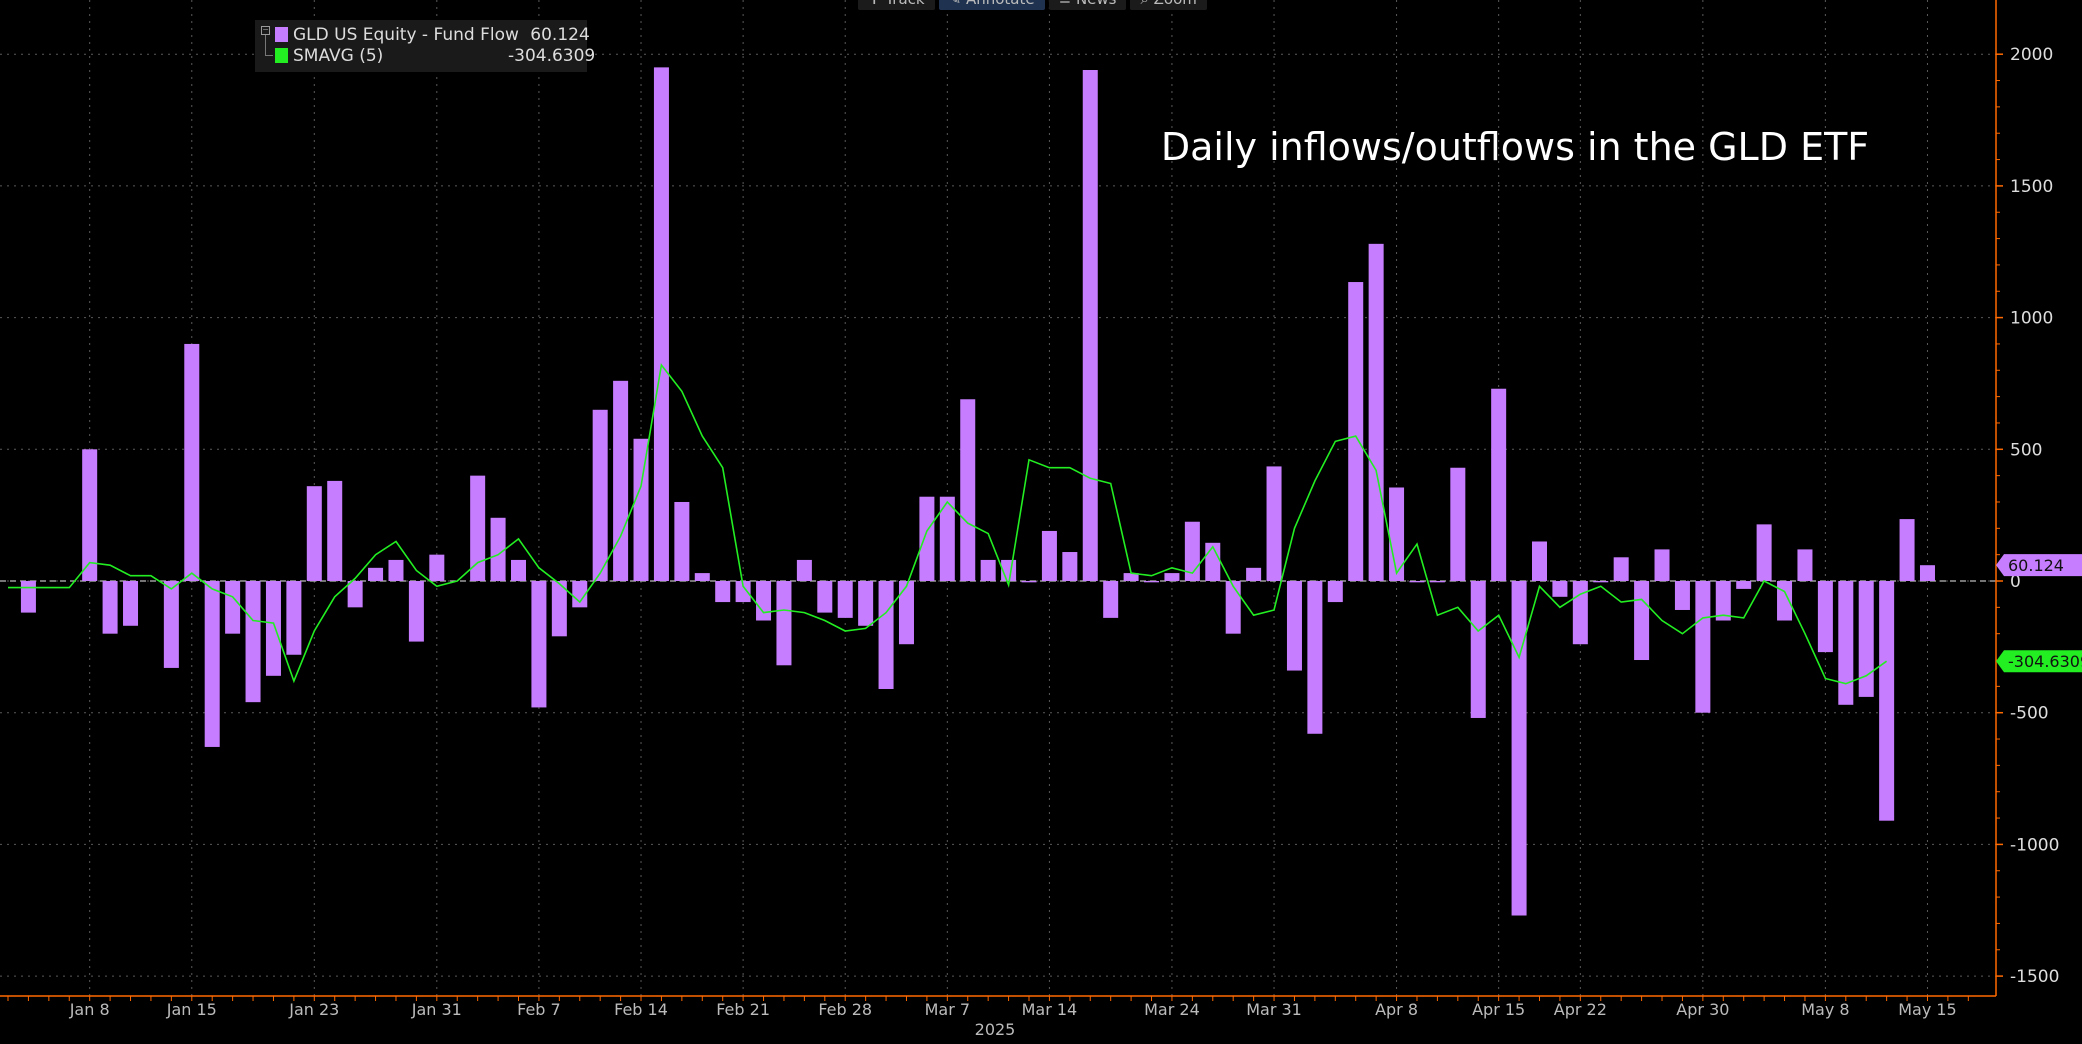  What do you see at coordinates (1702, 1009) in the screenshot?
I see `x-tick-label-15: Apr 30` at bounding box center [1702, 1009].